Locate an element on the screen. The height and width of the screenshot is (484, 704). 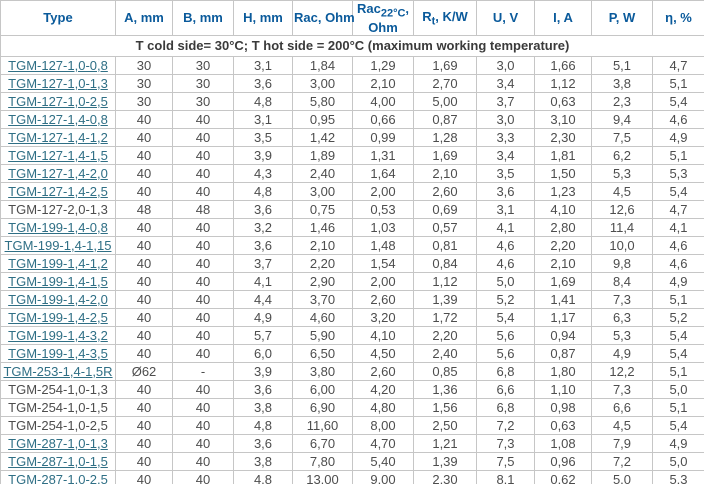
type-link: TGM-127-1,0-2,5 is located at coordinates (58, 101).